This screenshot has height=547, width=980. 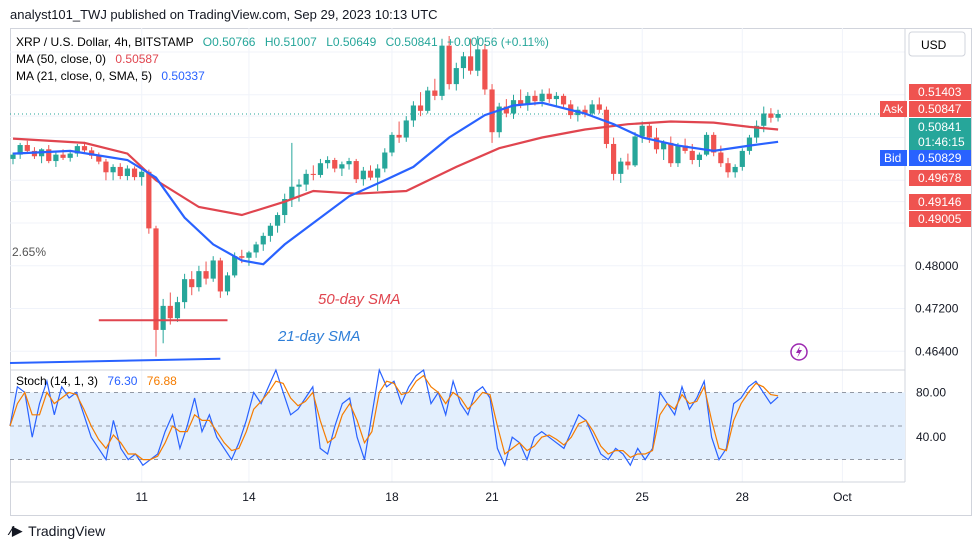 I want to click on stoch-series, so click(x=394, y=417).